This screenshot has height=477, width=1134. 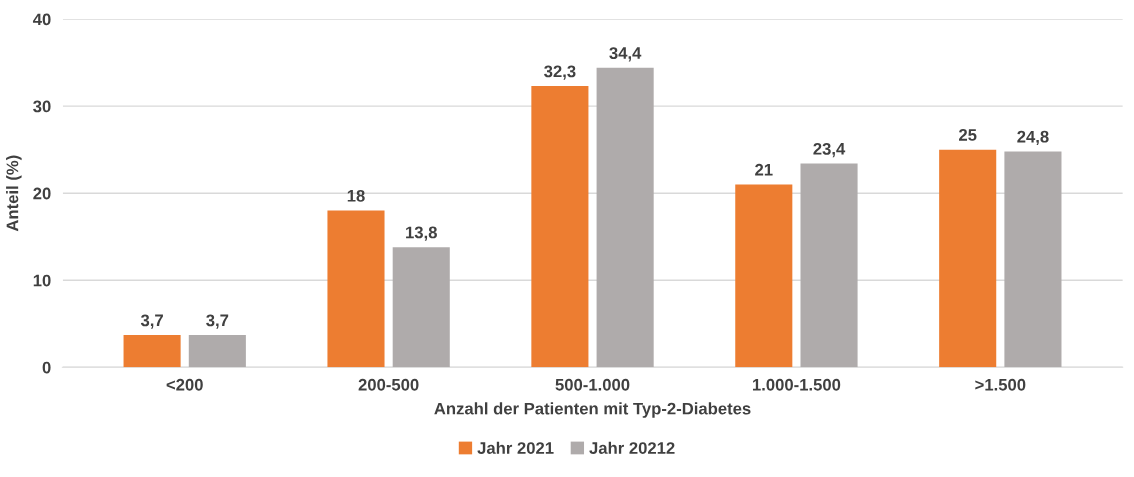 What do you see at coordinates (42, 193) in the screenshot?
I see `y-tick-label: 20` at bounding box center [42, 193].